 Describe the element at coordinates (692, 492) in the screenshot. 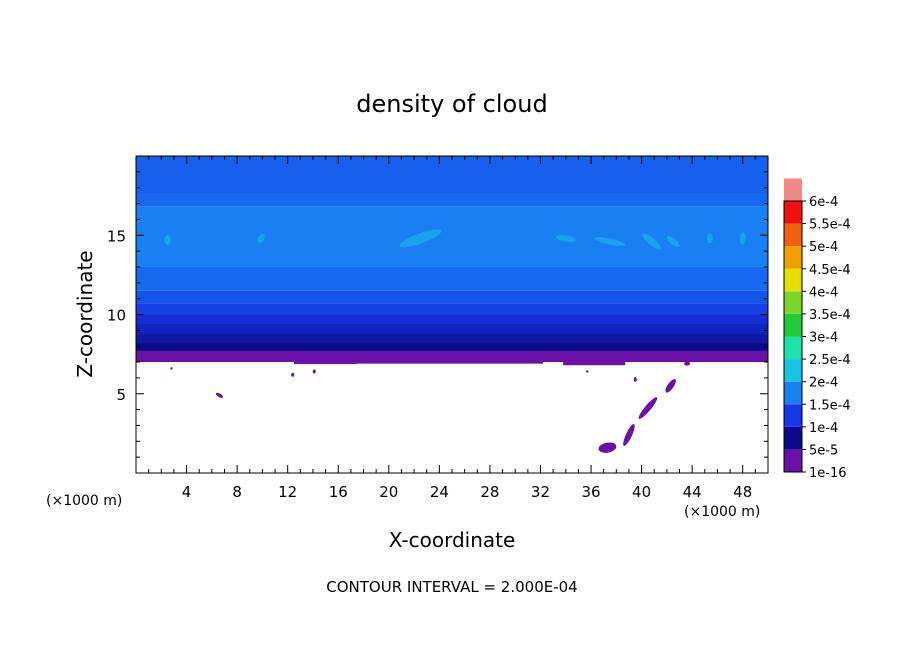

I see `x-tick-label: 44` at that location.